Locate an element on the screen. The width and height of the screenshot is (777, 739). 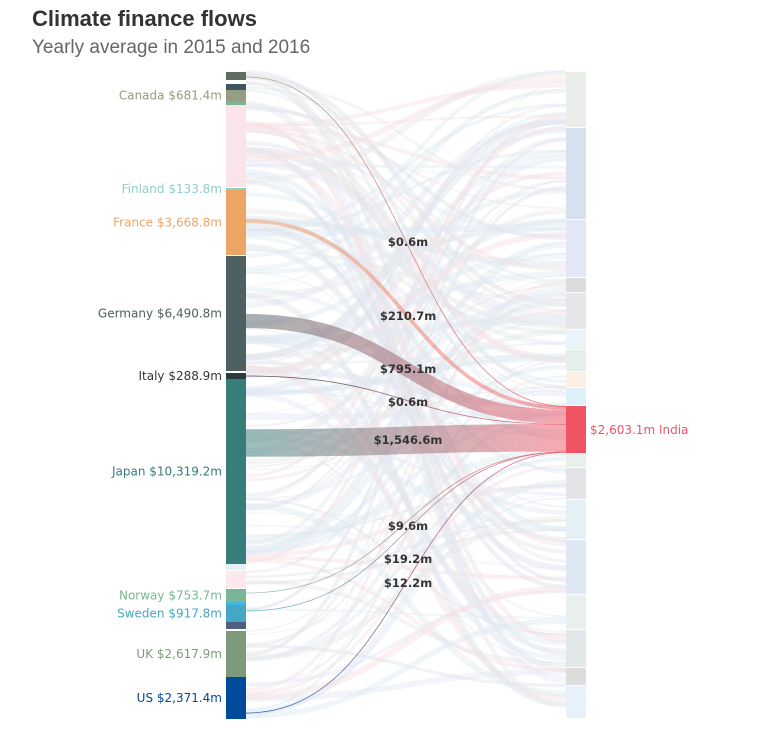
source-node-japan is located at coordinates (236, 471).